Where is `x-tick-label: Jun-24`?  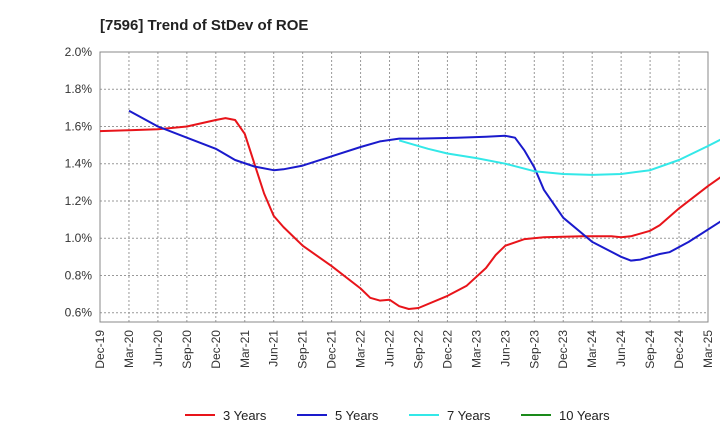
x-tick-label: Jun-24 is located at coordinates (621, 348).